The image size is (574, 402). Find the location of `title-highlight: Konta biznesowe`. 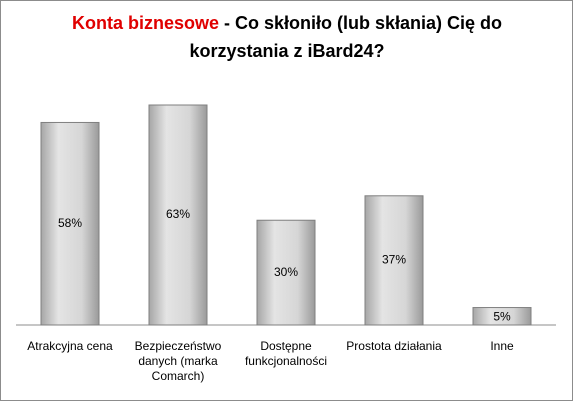

title-highlight: Konta biznesowe is located at coordinates (145, 23).